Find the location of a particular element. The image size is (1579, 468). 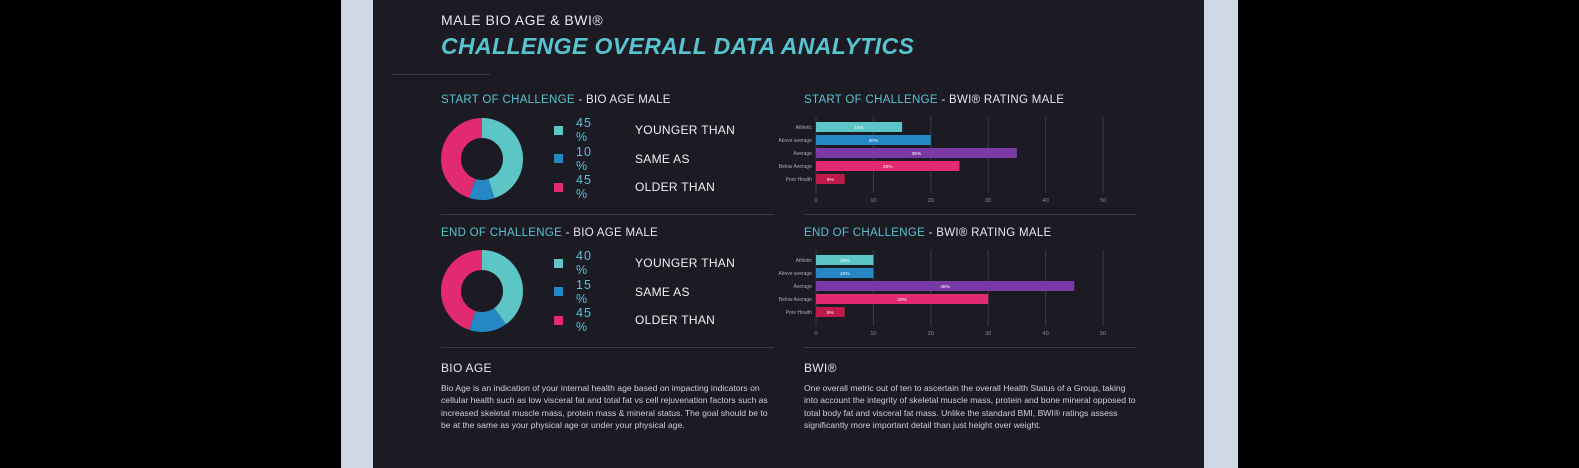

bwi-start-title: START OF CHALLENGE - BWI® RATING MALE is located at coordinates (934, 100).